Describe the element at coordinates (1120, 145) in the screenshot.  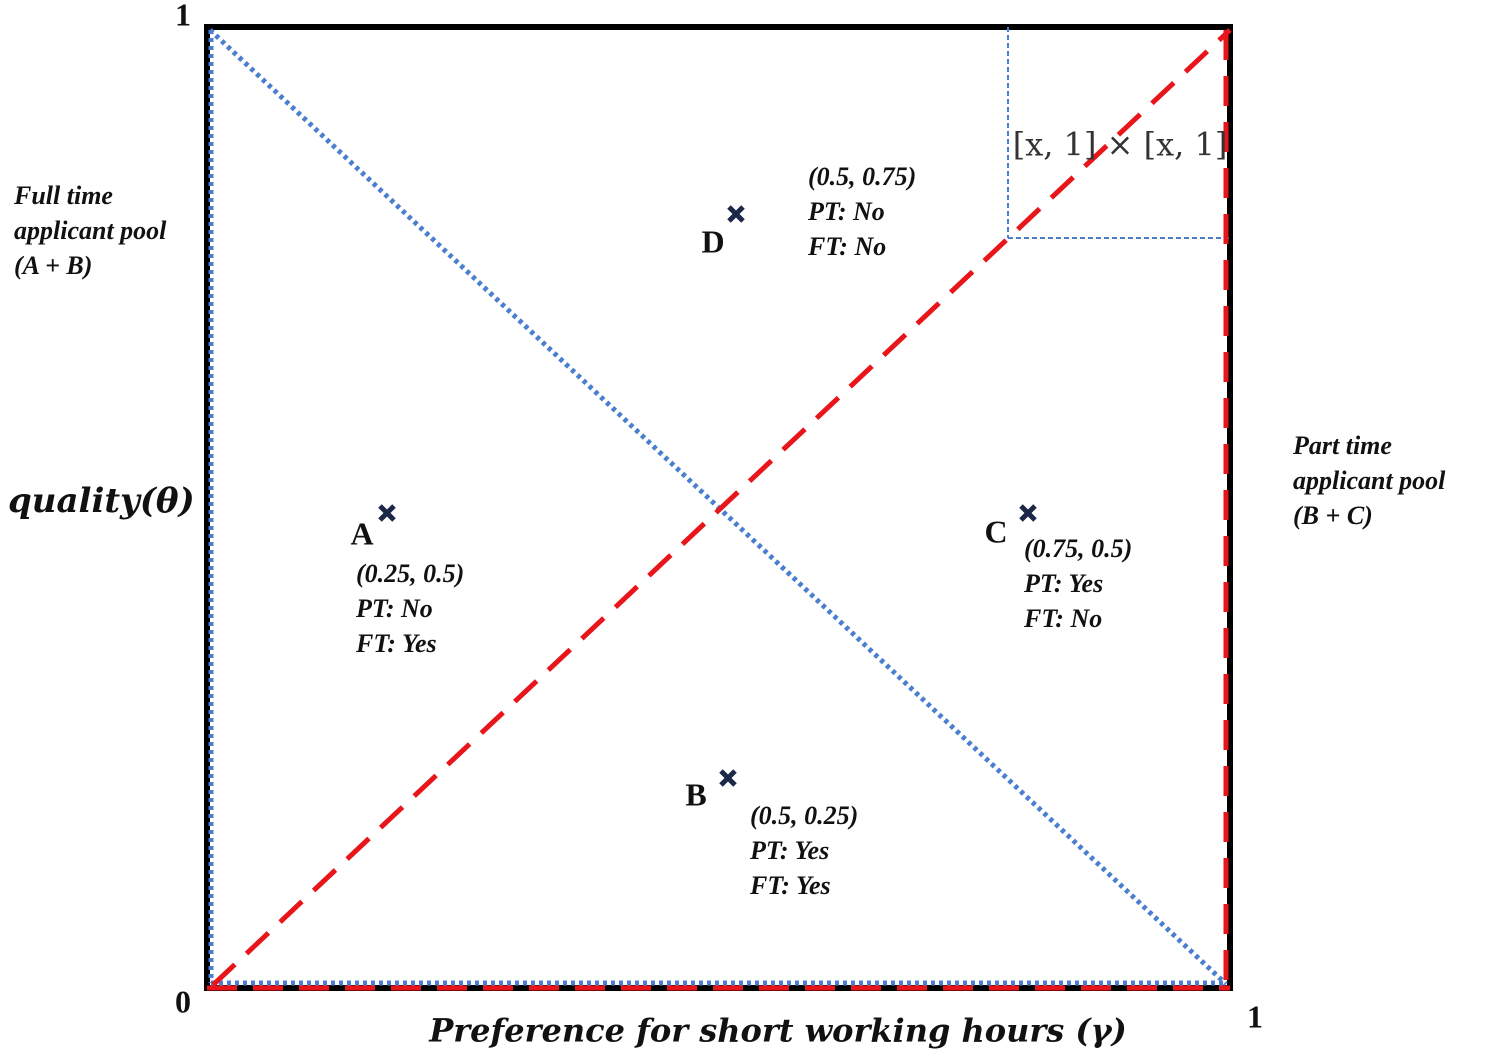
I see `region-label: [x, 1] × [x, 1]` at that location.